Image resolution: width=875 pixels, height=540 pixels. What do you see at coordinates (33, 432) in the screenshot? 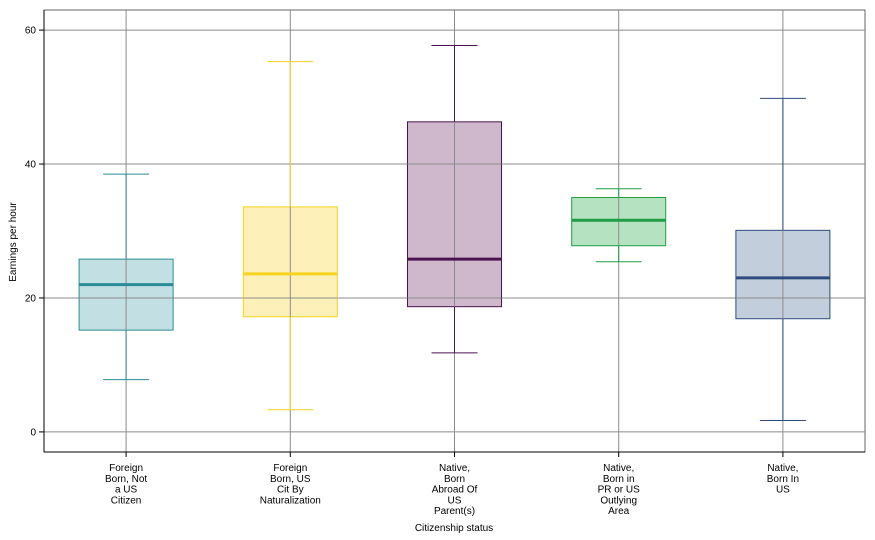
I see `y-tick-label: 0` at bounding box center [33, 432].